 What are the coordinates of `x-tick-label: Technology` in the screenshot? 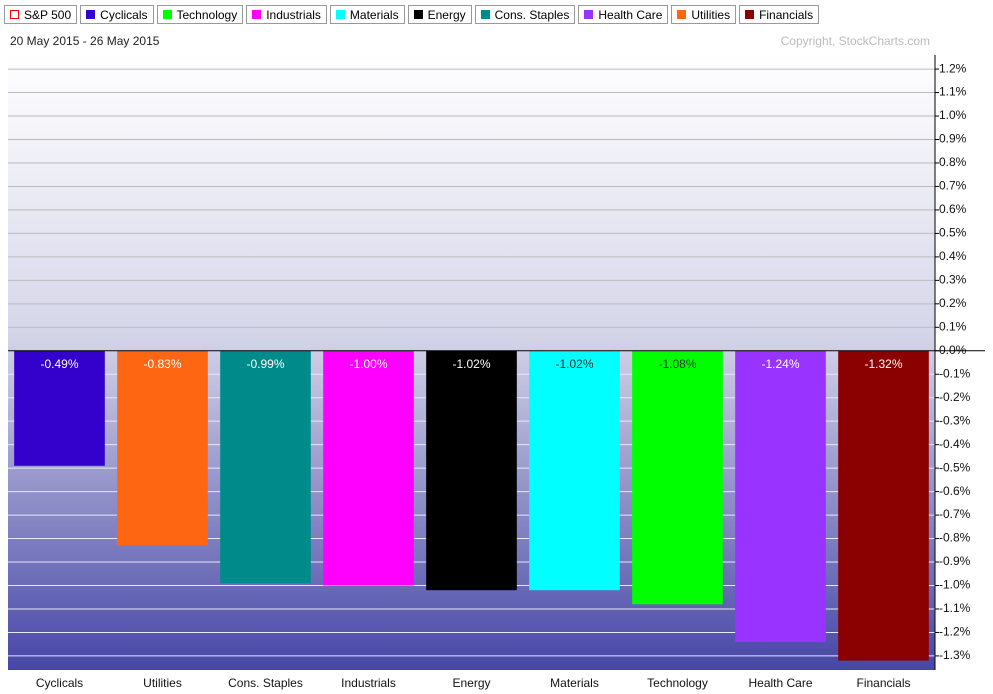 It's located at (677, 683).